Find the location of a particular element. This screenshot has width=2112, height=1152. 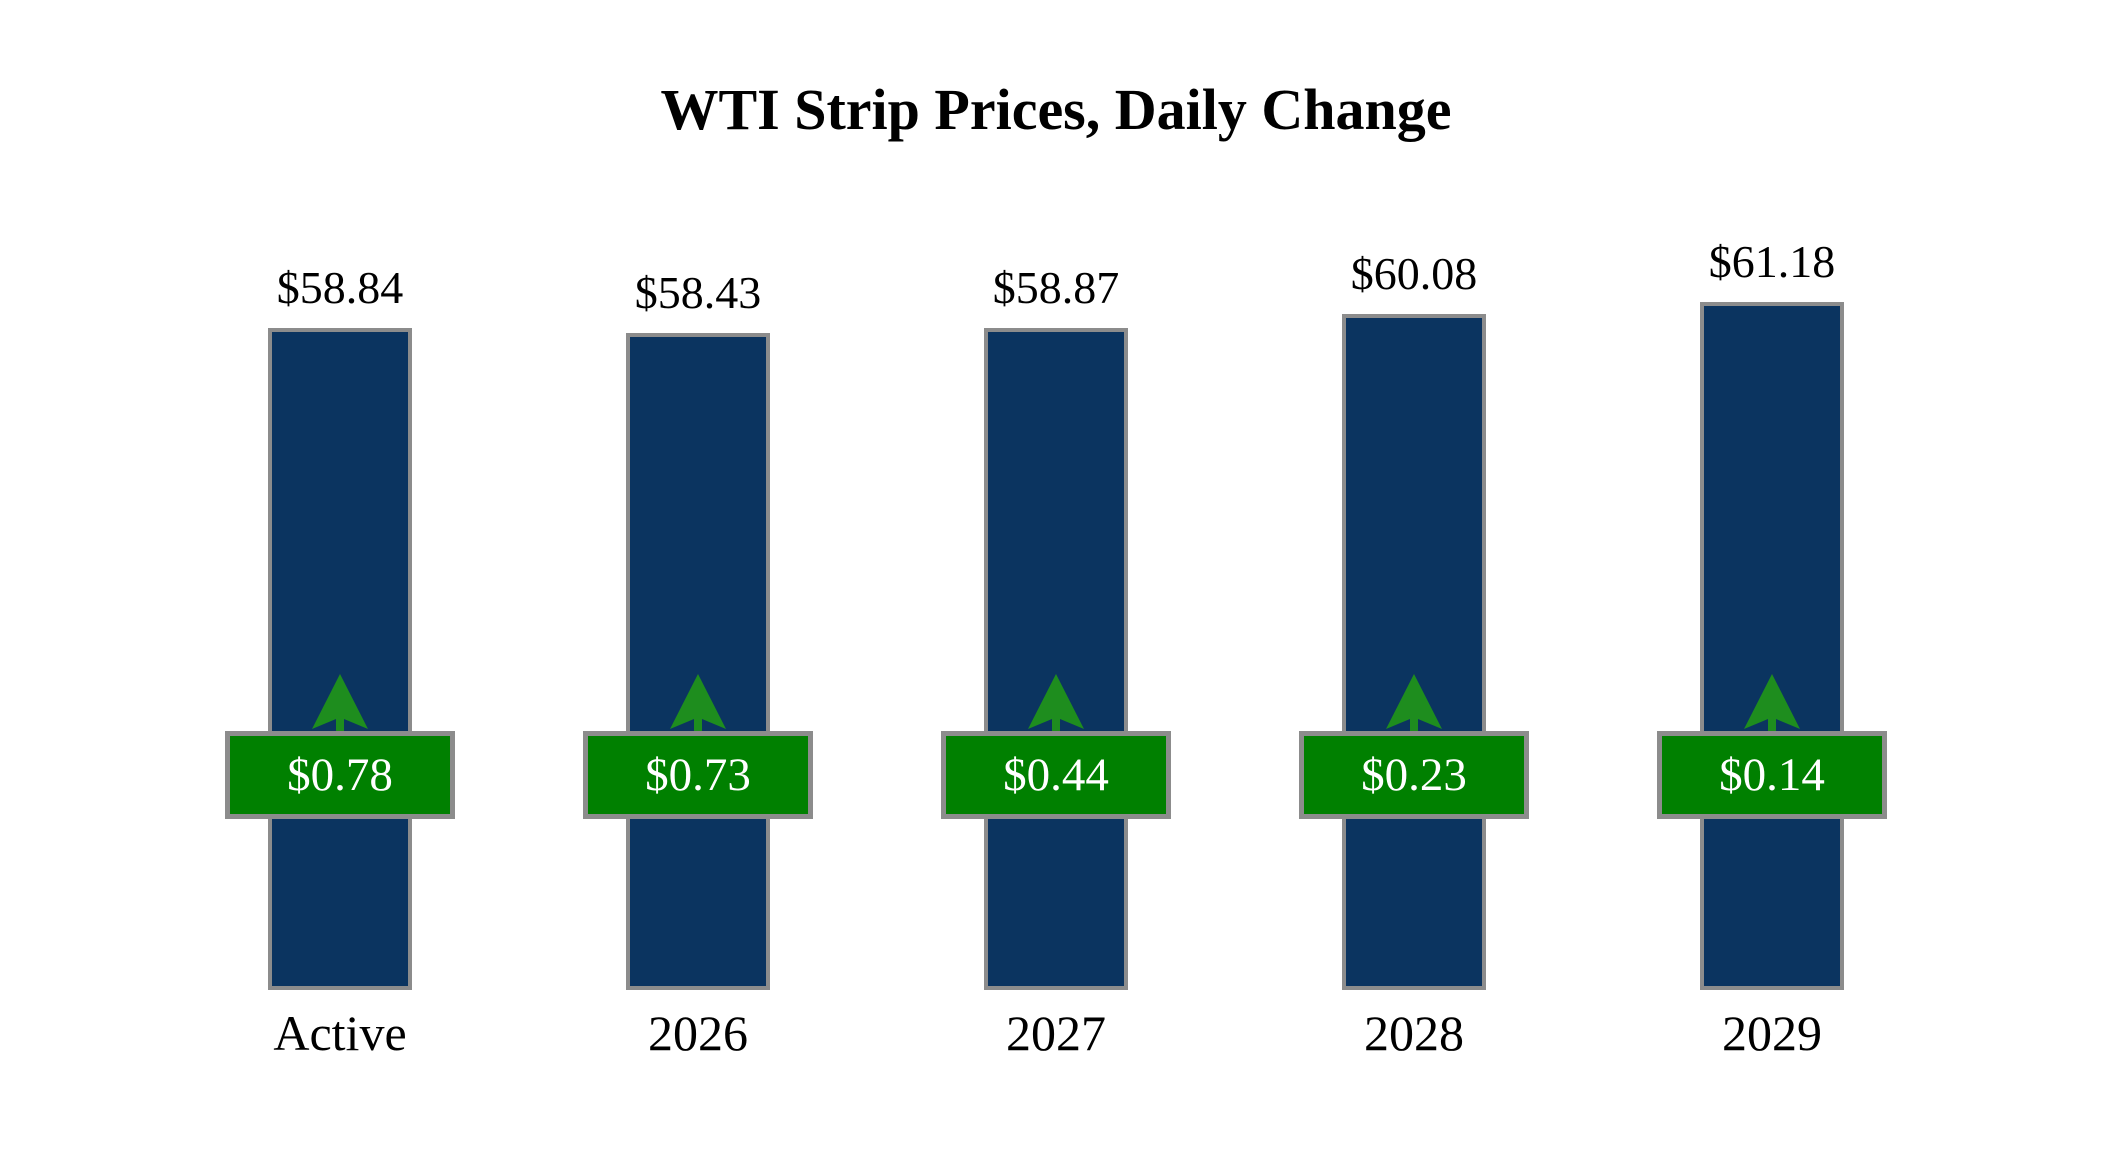

price-label: $58.43 is located at coordinates (698, 292).